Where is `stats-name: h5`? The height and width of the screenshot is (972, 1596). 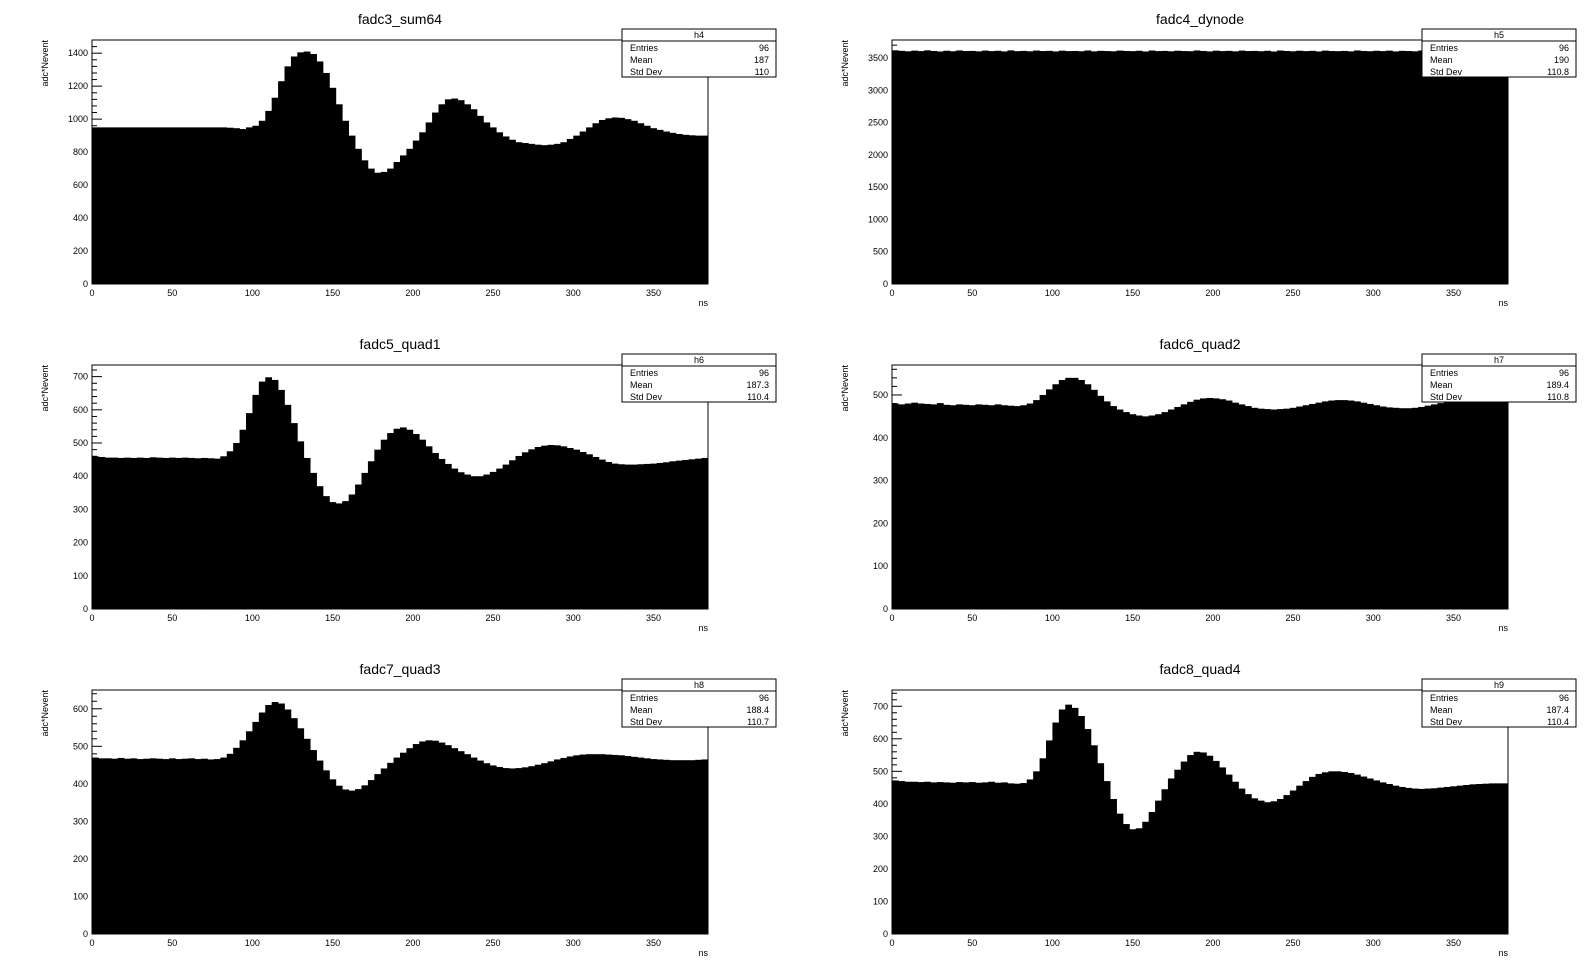
stats-name: h5 is located at coordinates (1499, 35).